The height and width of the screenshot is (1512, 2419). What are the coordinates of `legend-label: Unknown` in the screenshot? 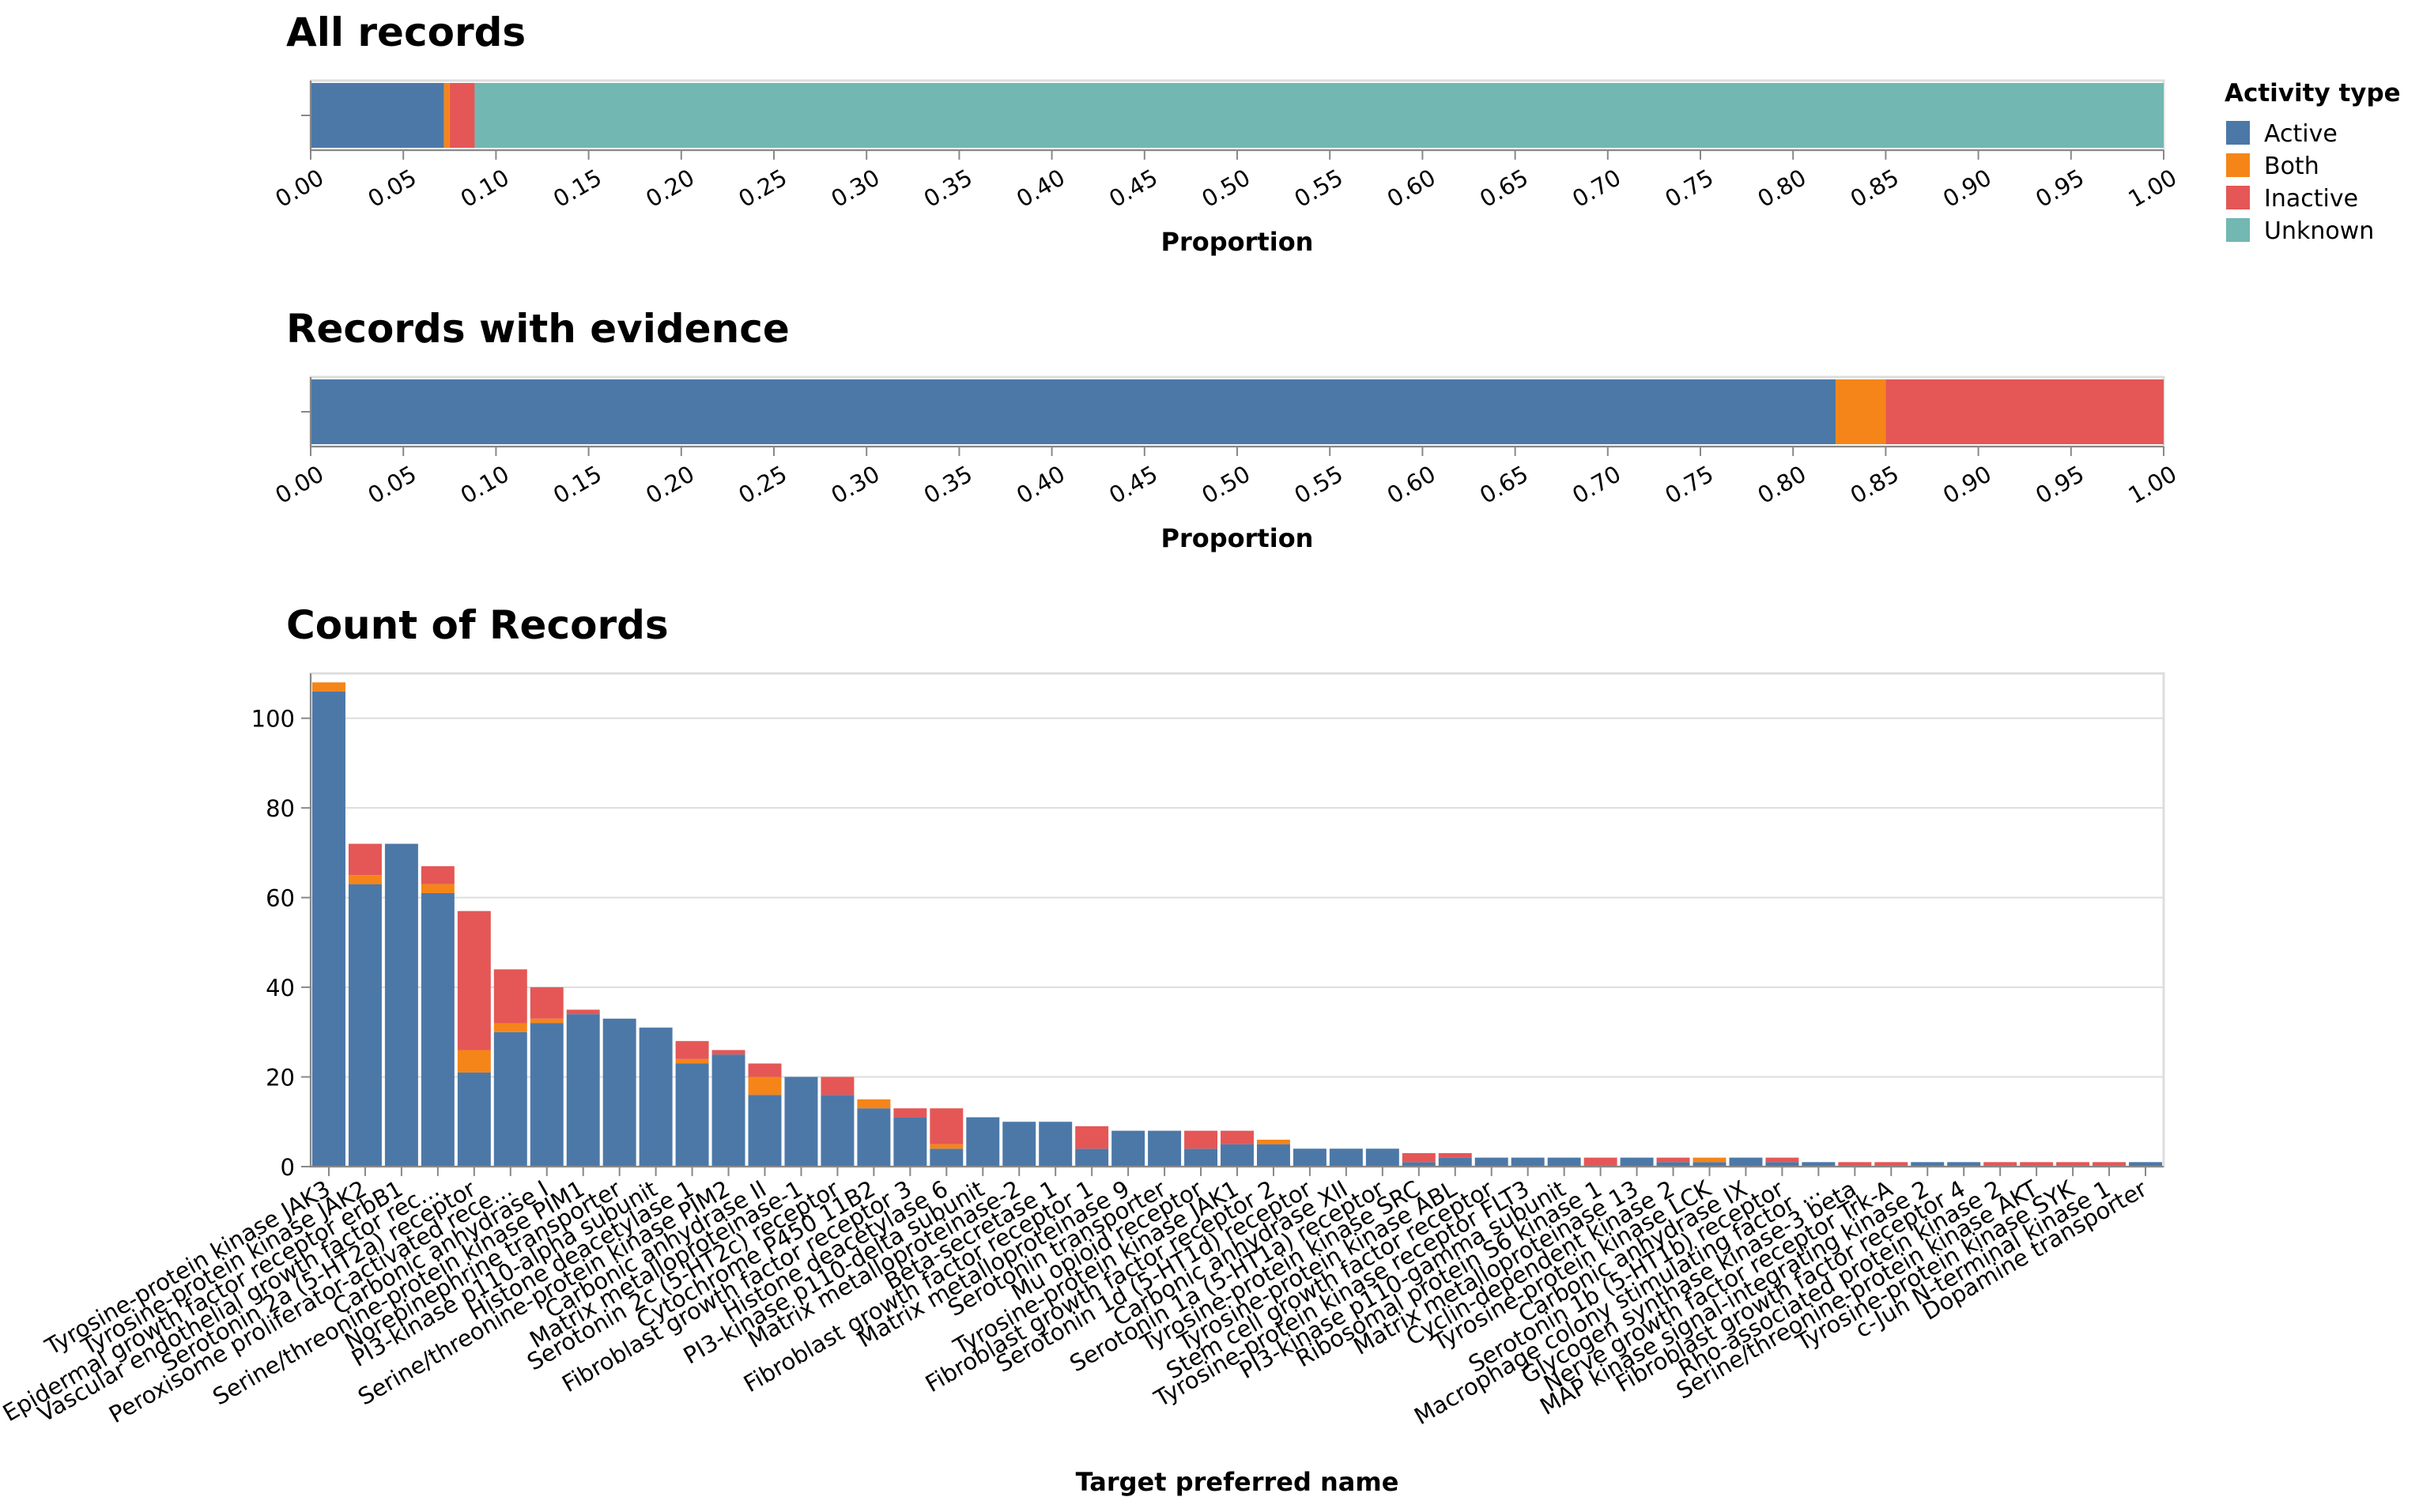 It's located at (2319, 231).